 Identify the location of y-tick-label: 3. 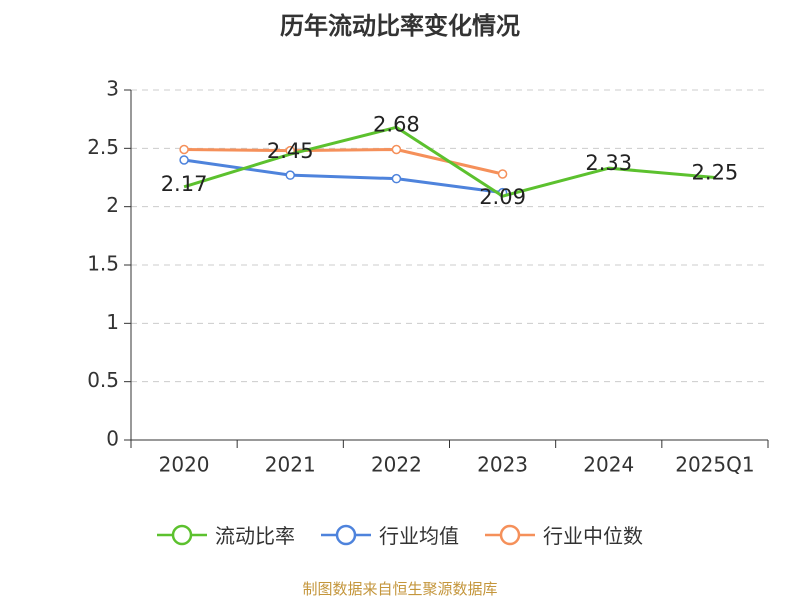
(112, 89).